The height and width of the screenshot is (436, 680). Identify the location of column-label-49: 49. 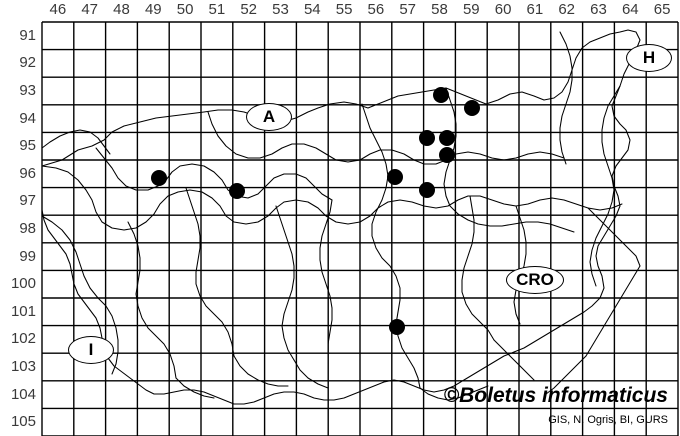
(153, 9).